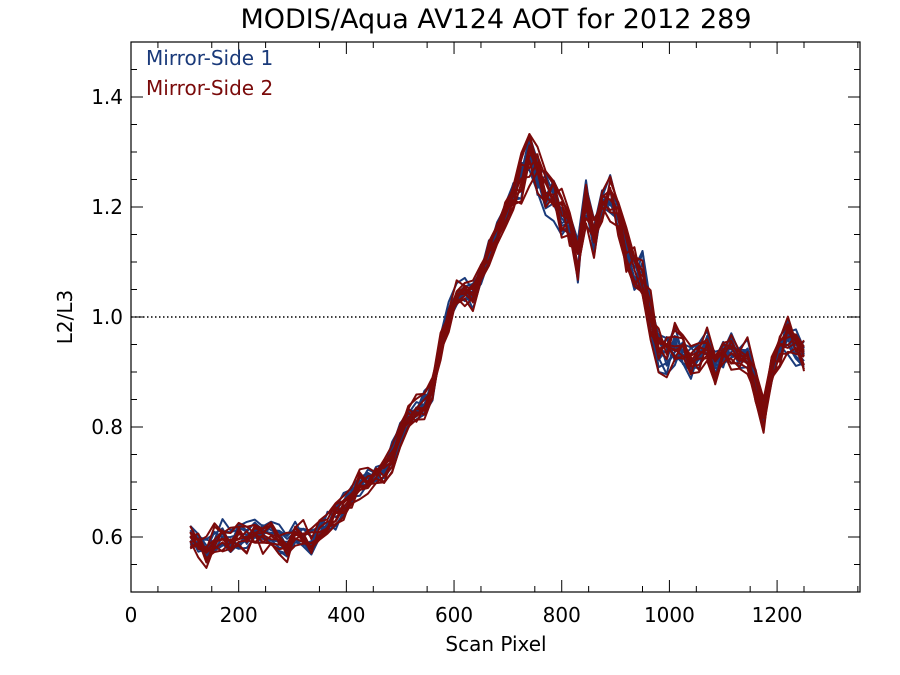  What do you see at coordinates (346, 615) in the screenshot?
I see `x-tick-label: 400` at bounding box center [346, 615].